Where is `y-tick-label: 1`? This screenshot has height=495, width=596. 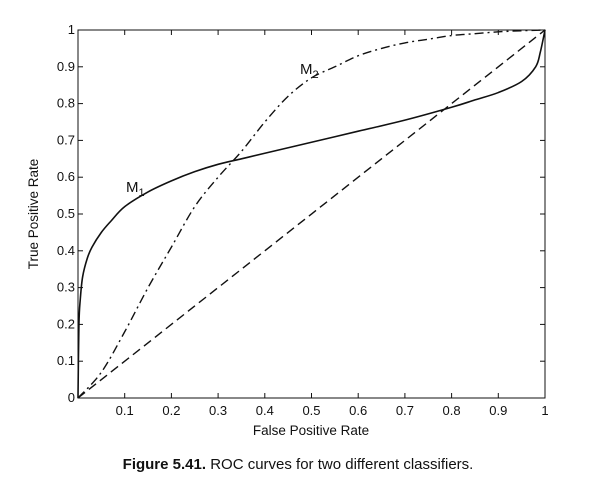
y-tick-label: 1 is located at coordinates (71, 29).